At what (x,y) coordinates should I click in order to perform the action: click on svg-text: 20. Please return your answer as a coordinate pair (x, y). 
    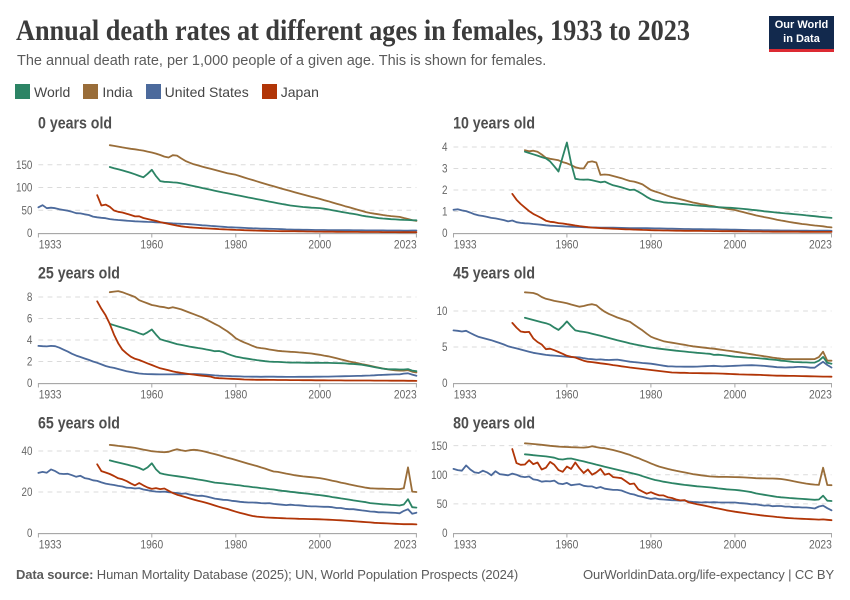
    Looking at the image, I should click on (27, 492).